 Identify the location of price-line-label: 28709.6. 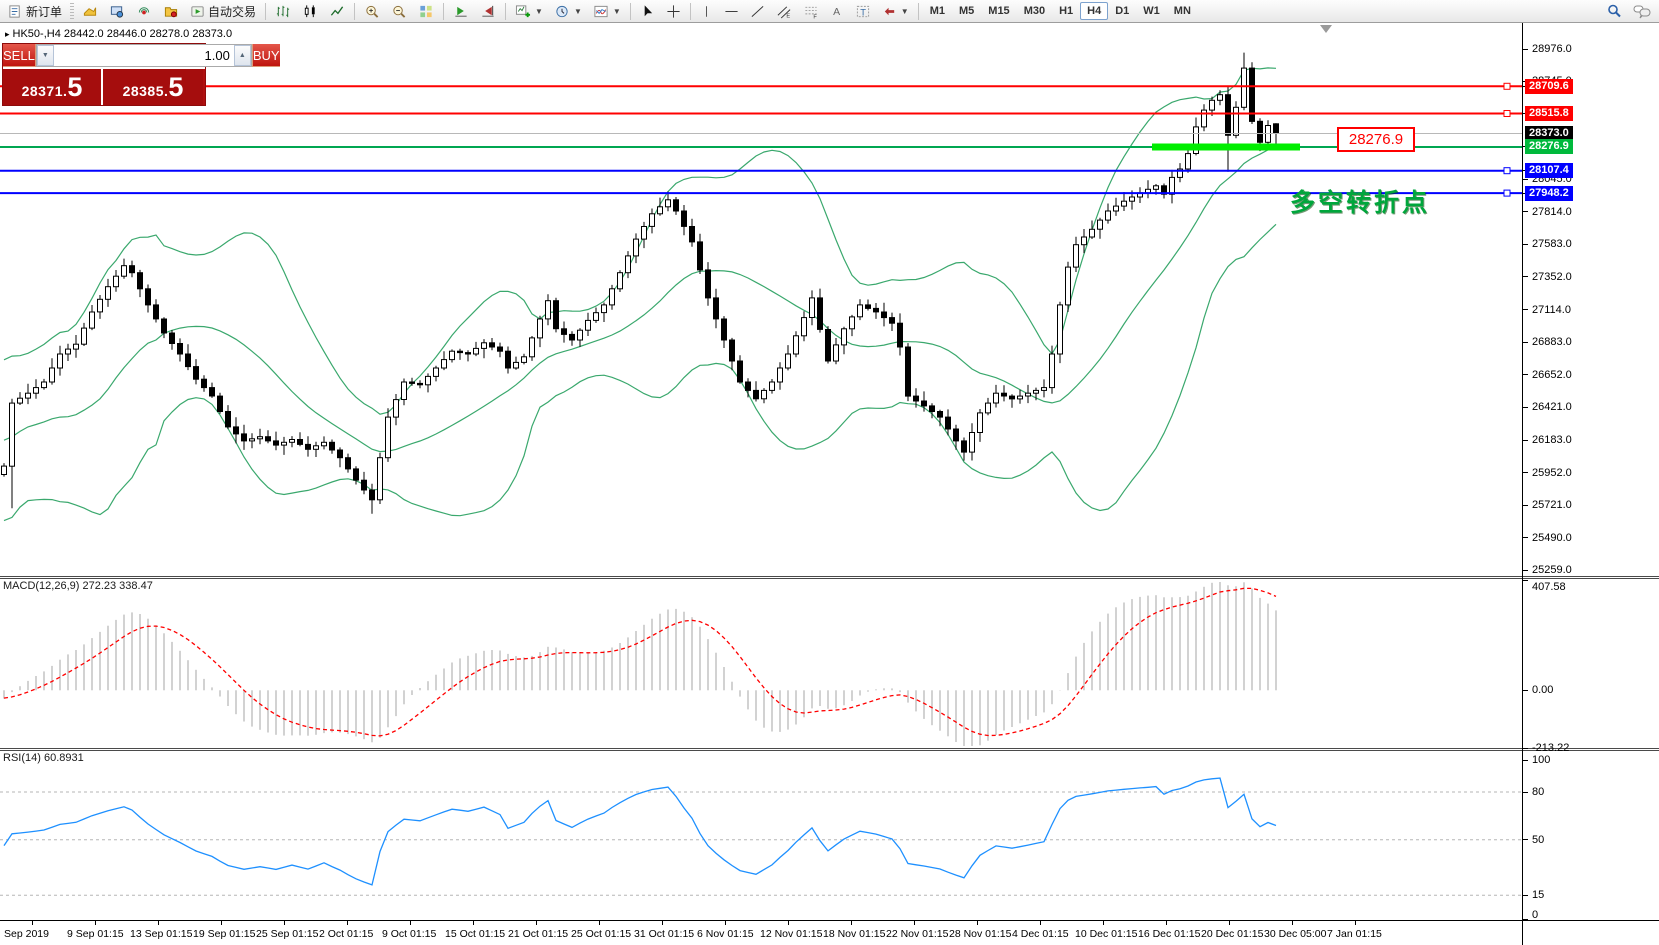
(1549, 86).